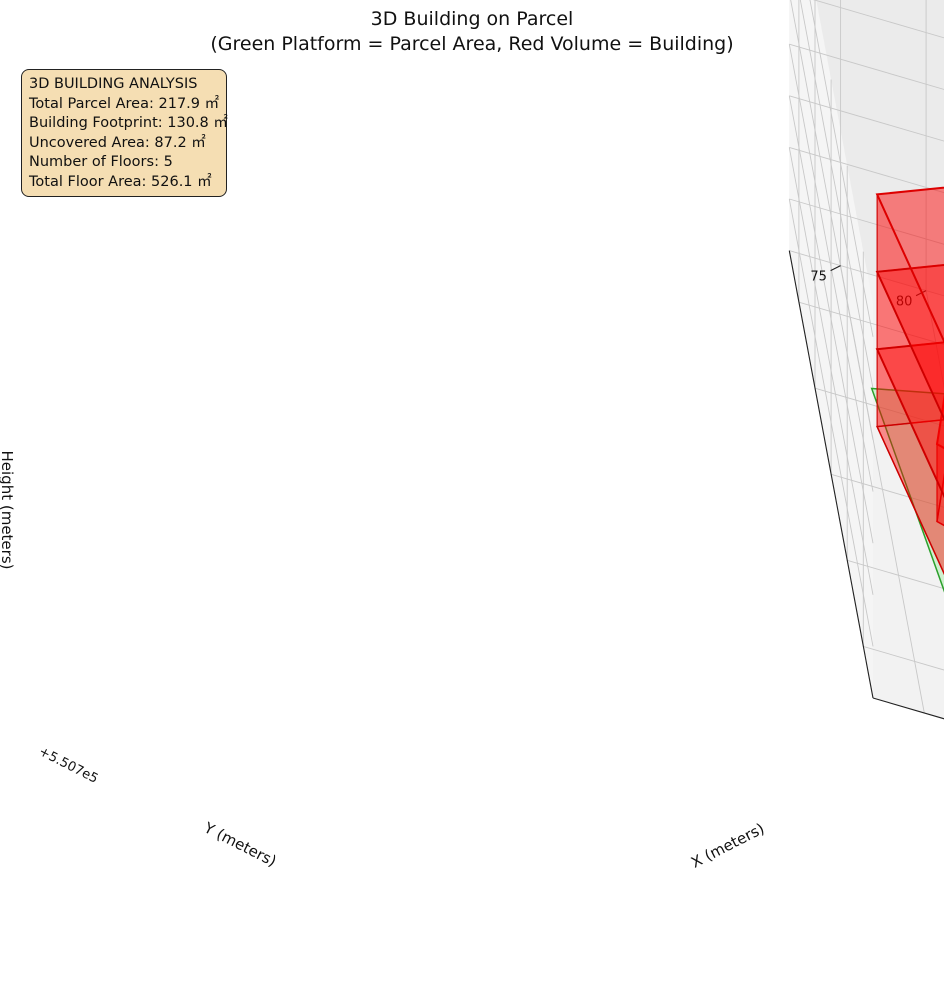  Describe the element at coordinates (904, 302) in the screenshot. I see `y-tick-label: 80` at that location.